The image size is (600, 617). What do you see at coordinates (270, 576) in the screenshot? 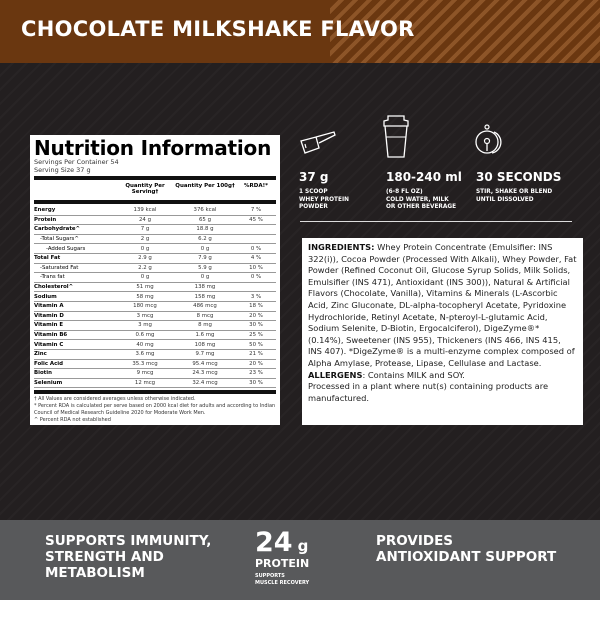
I see `protein-sub: SUPPORTS` at bounding box center [270, 576].